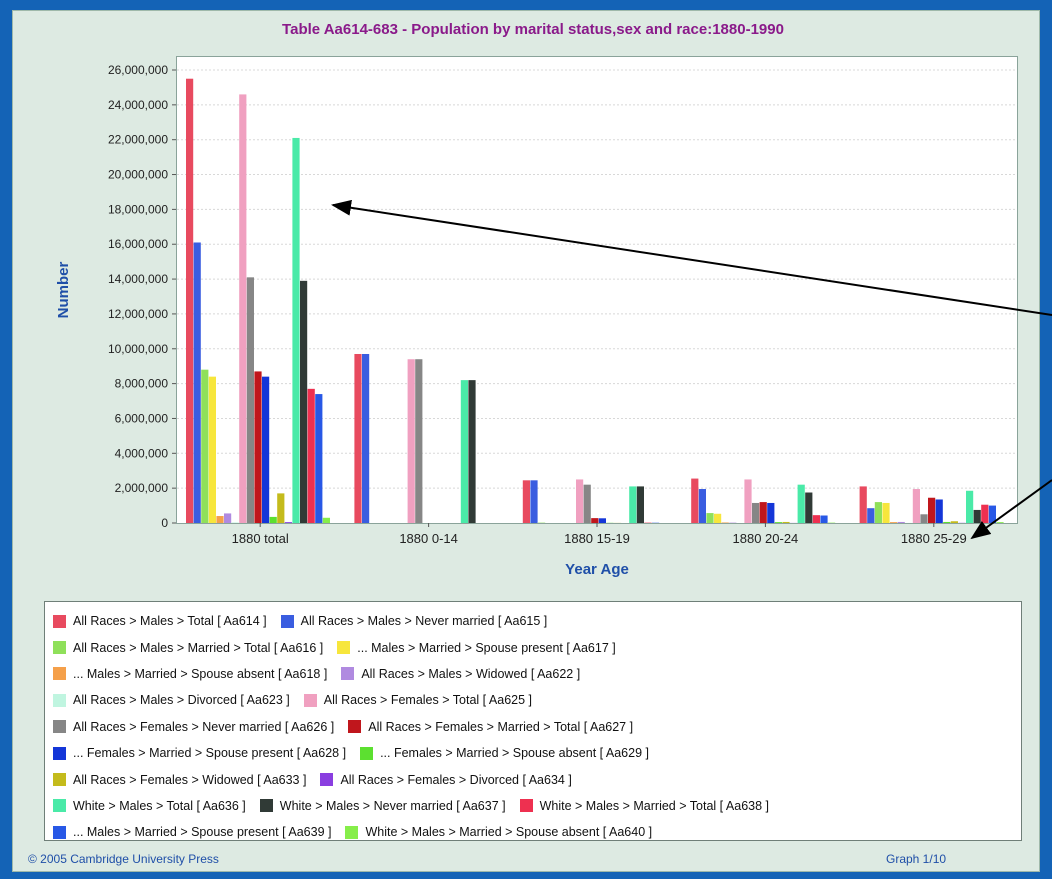 This screenshot has height=879, width=1052. Describe the element at coordinates (138, 209) in the screenshot. I see `y-tick-label: 18,000,000` at that location.